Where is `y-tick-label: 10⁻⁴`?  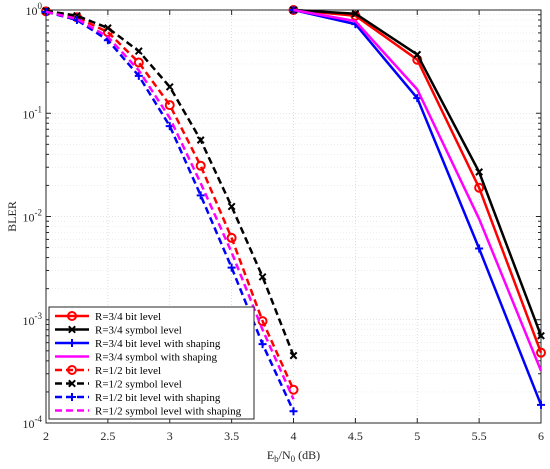
y-tick-label: 10⁻⁴ is located at coordinates (33, 422).